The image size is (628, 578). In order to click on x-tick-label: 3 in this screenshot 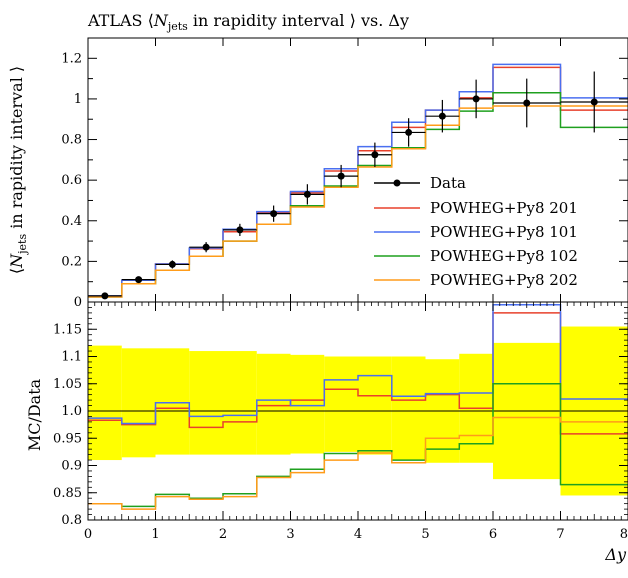, I will do `click(290, 534)`.